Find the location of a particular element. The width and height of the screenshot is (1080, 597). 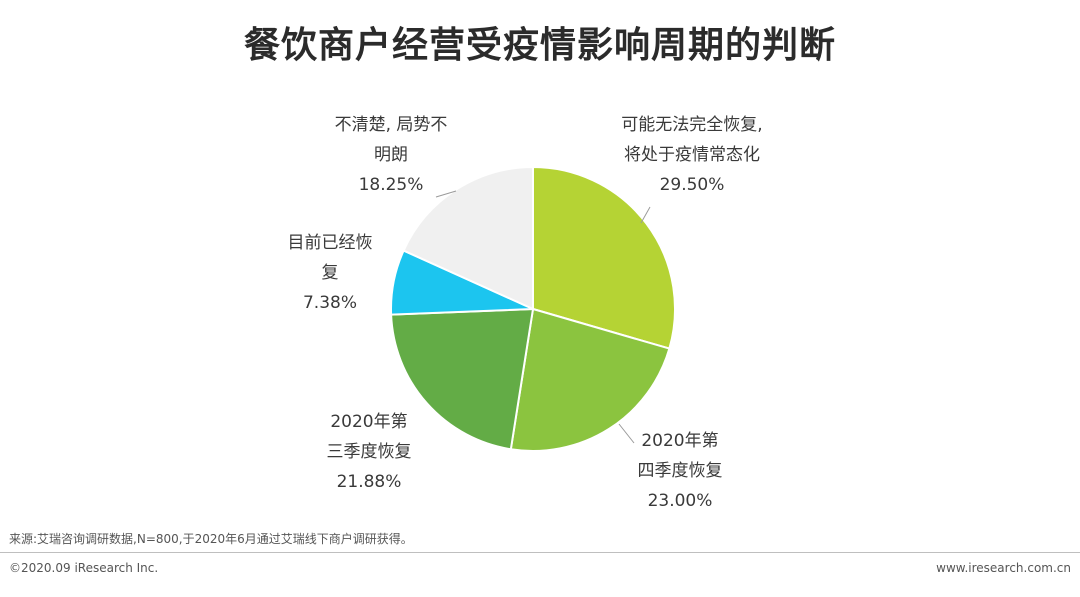

slice-category-label-4: 目前已经恢 is located at coordinates (330, 243).